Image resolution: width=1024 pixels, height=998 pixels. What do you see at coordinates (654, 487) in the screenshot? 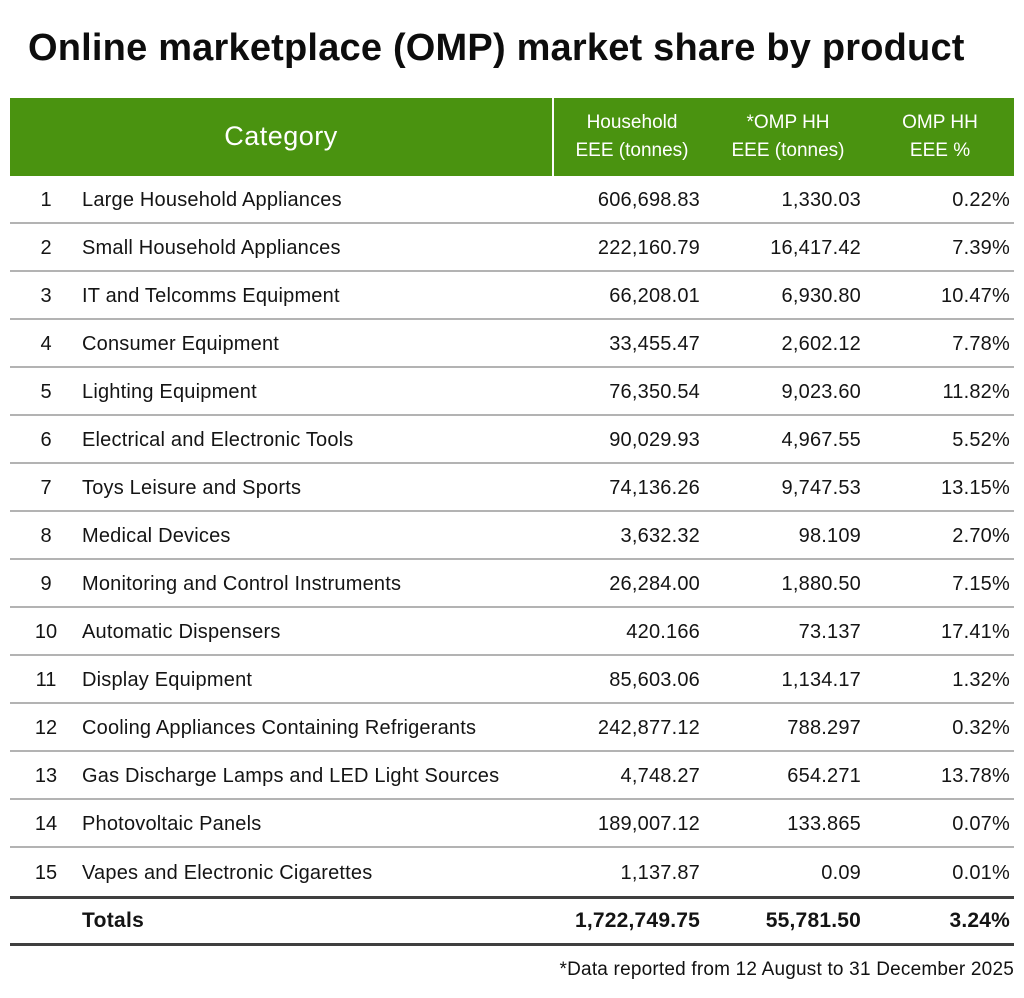
I see `row-household-eee: 74,136.26` at bounding box center [654, 487].